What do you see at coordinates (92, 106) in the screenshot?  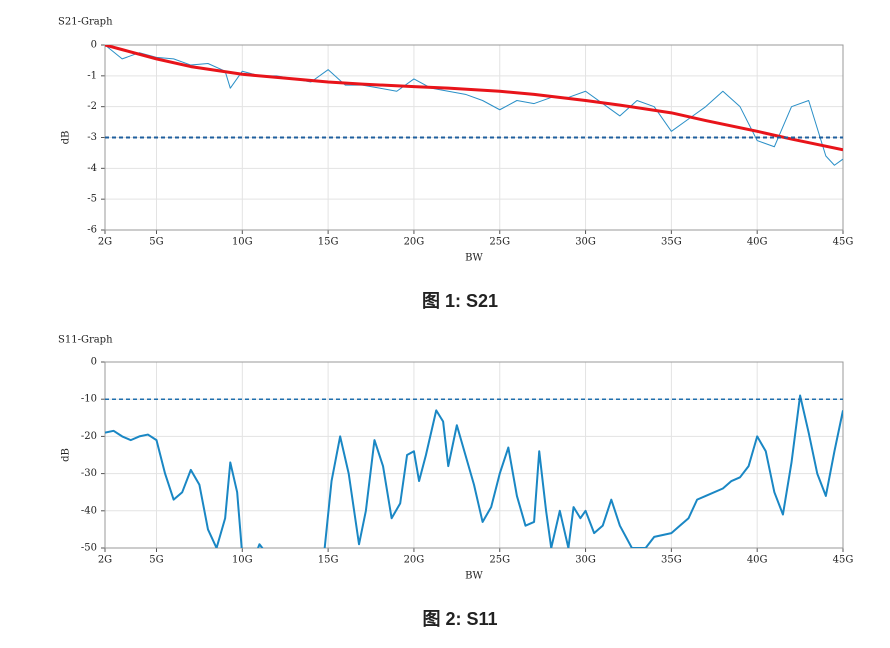 I see `y-tick-label: -2` at bounding box center [92, 106].